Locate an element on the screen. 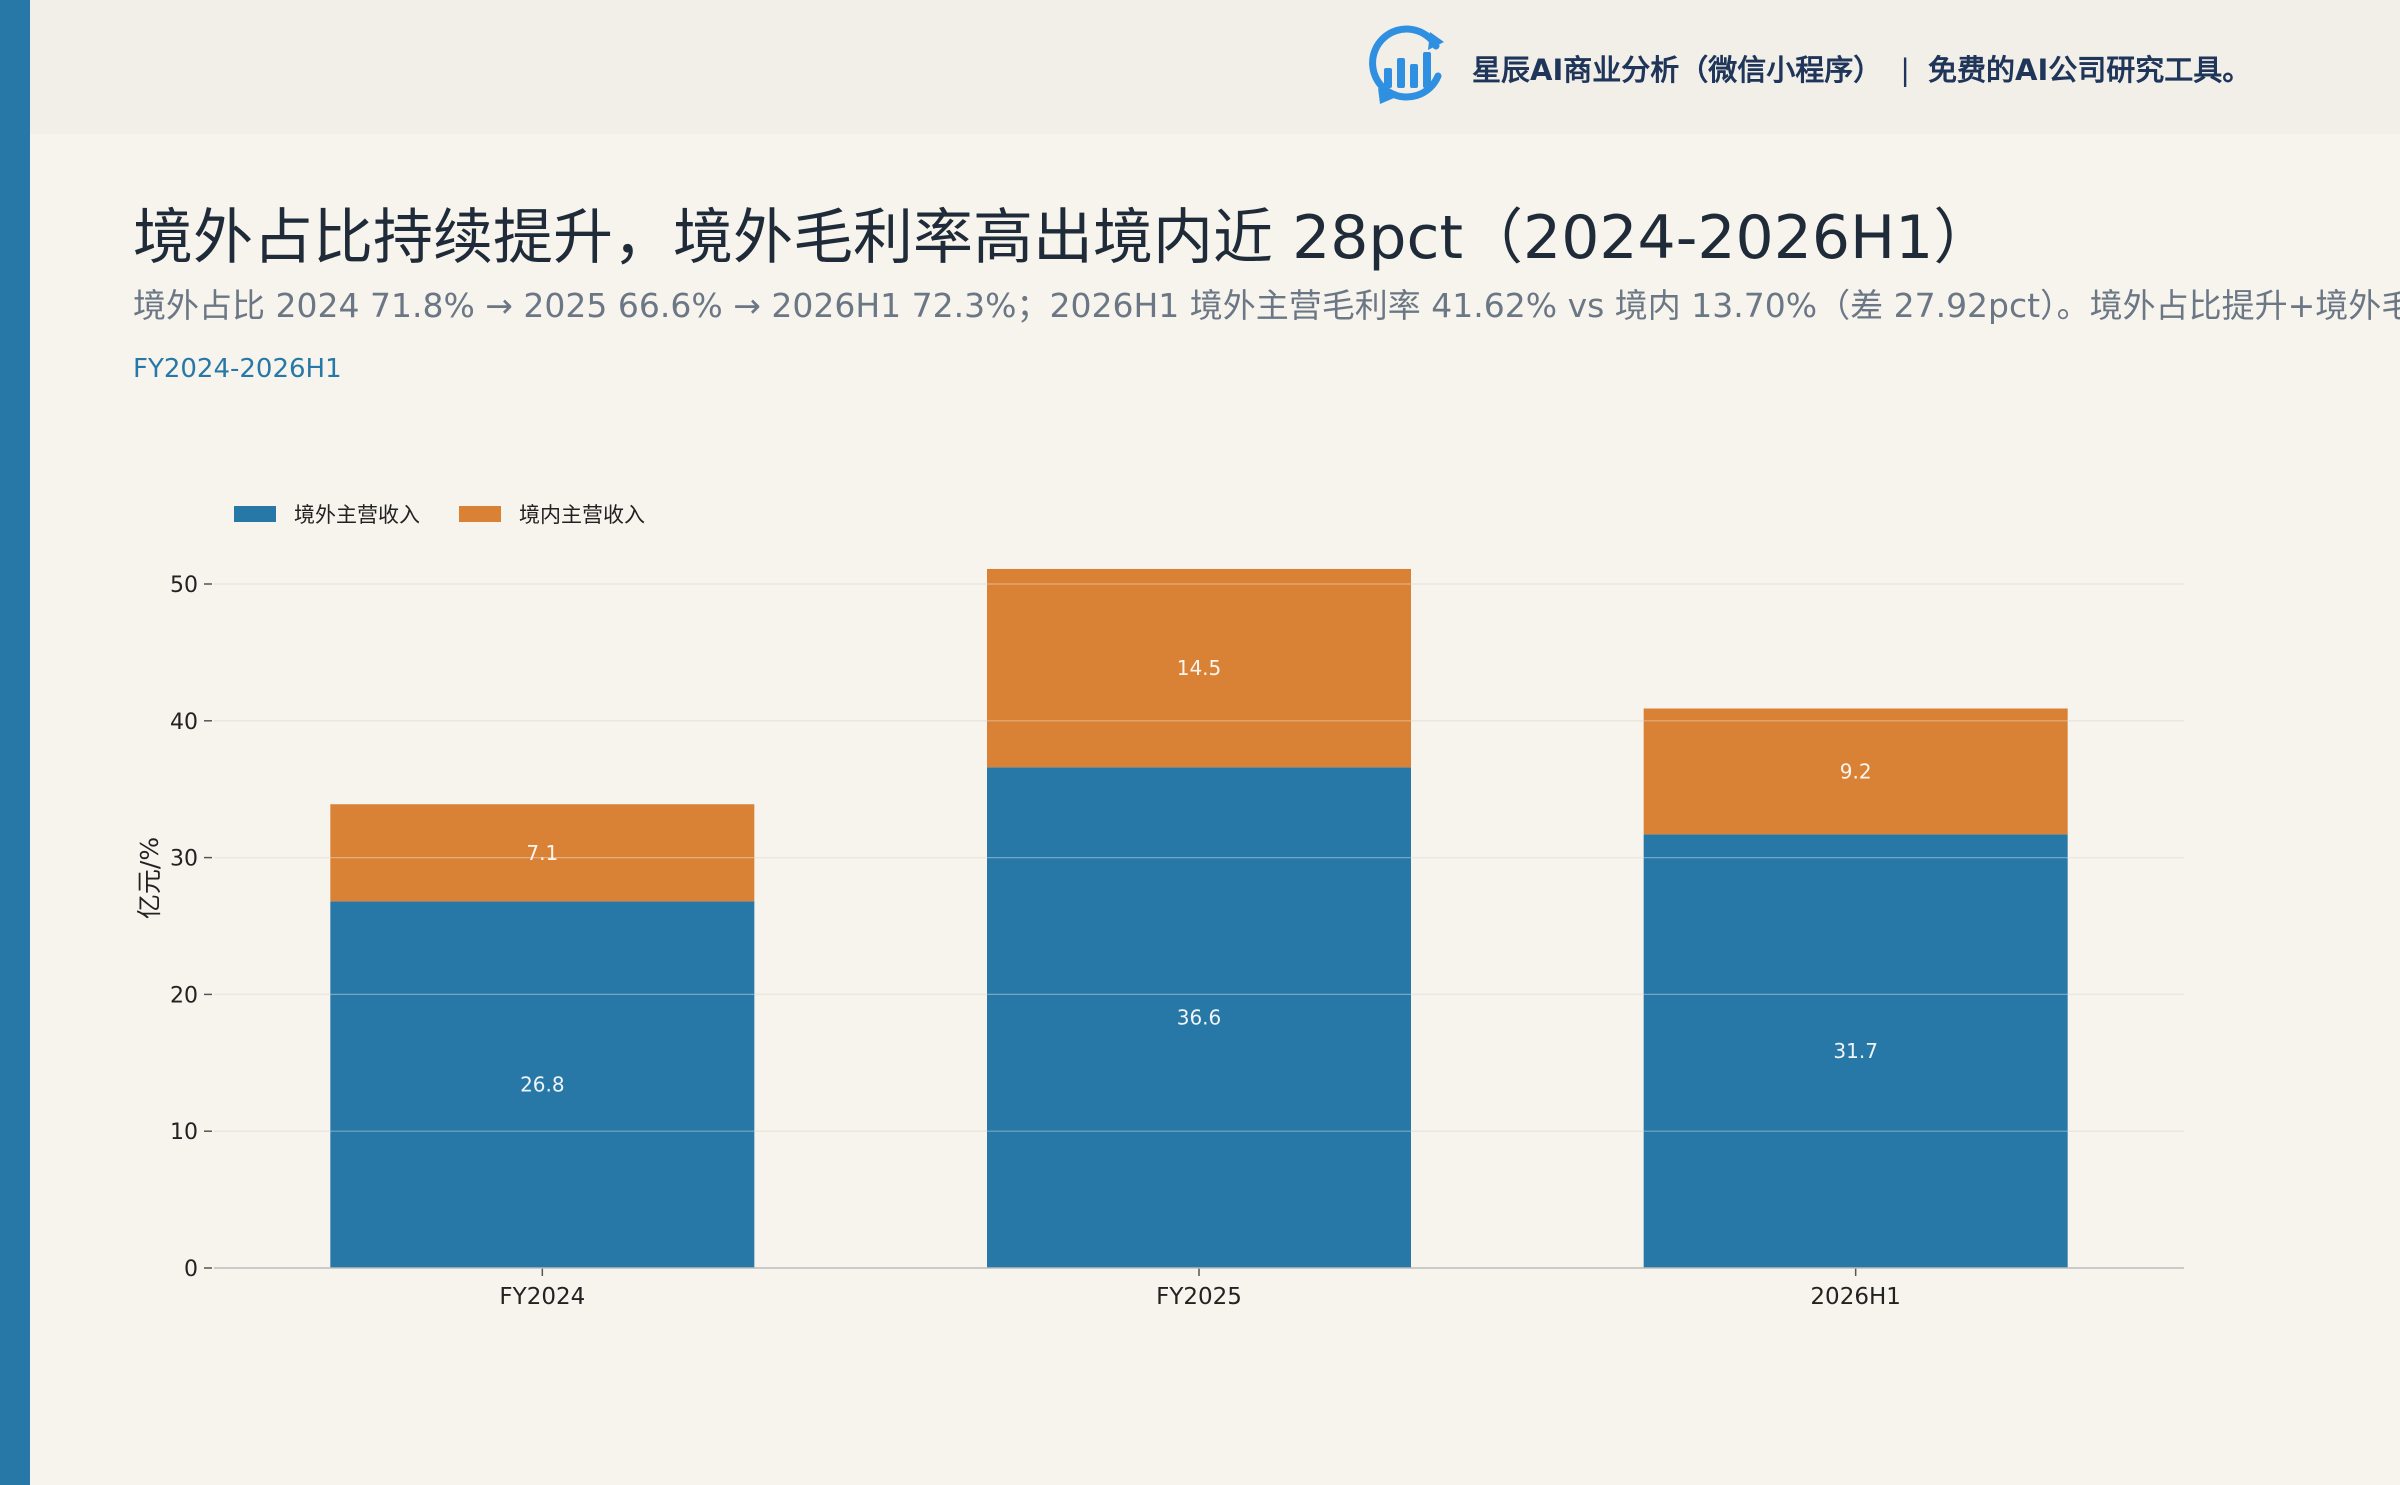 This screenshot has height=1485, width=2400. legend-label-1: 境内主营收入 is located at coordinates (582, 515).